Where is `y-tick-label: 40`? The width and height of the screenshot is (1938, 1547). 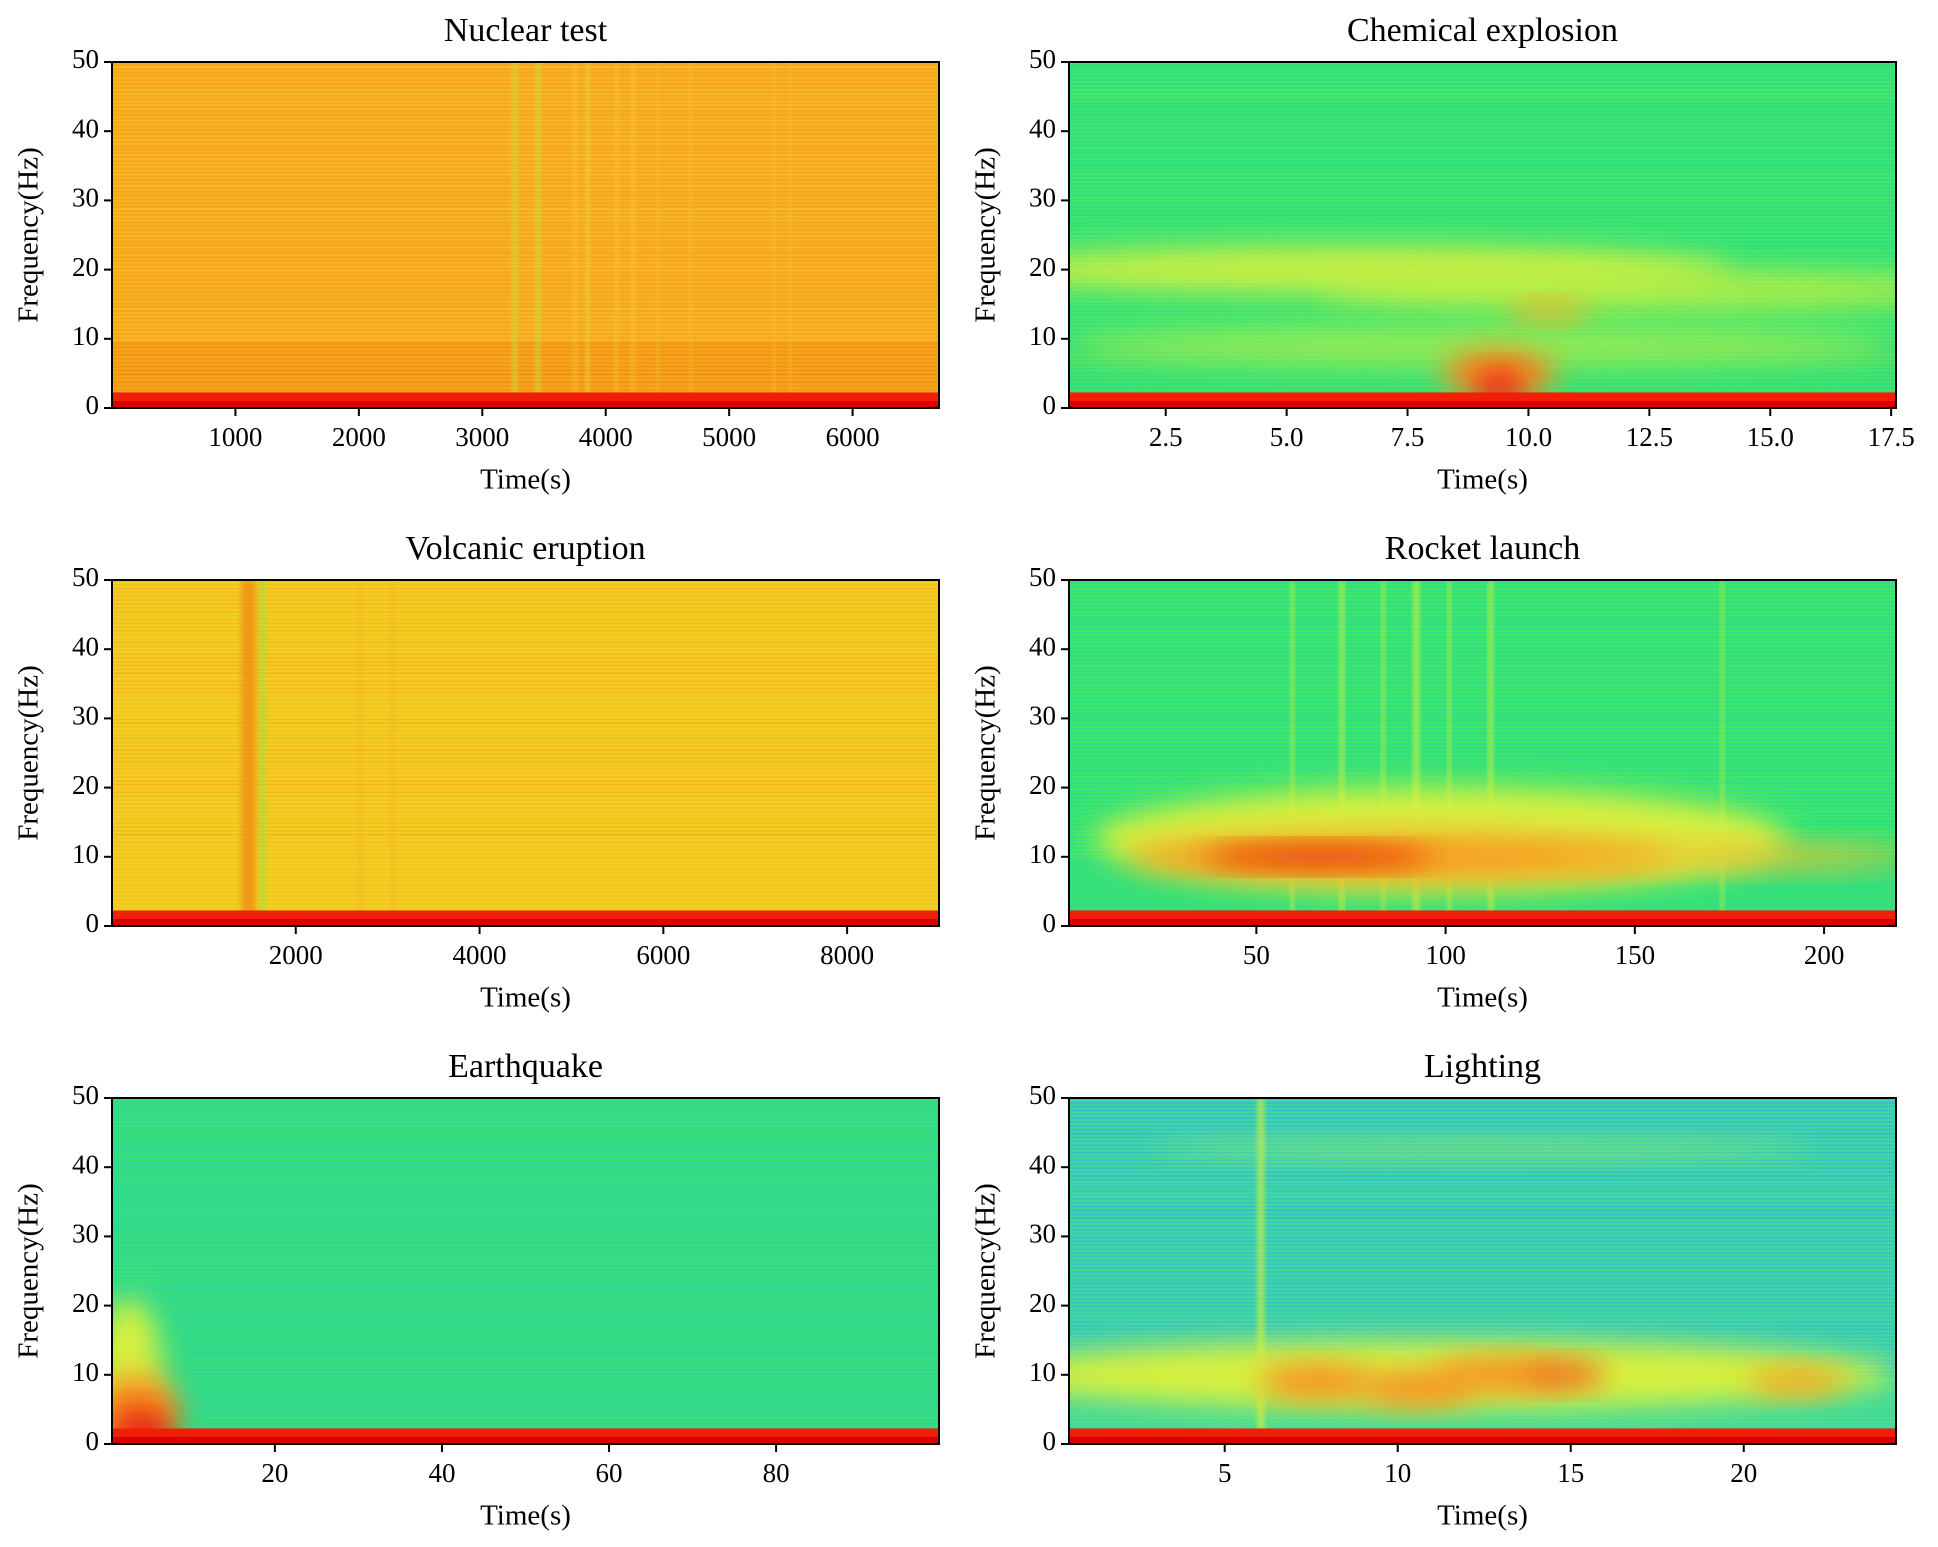
y-tick-label: 40 is located at coordinates (85, 646).